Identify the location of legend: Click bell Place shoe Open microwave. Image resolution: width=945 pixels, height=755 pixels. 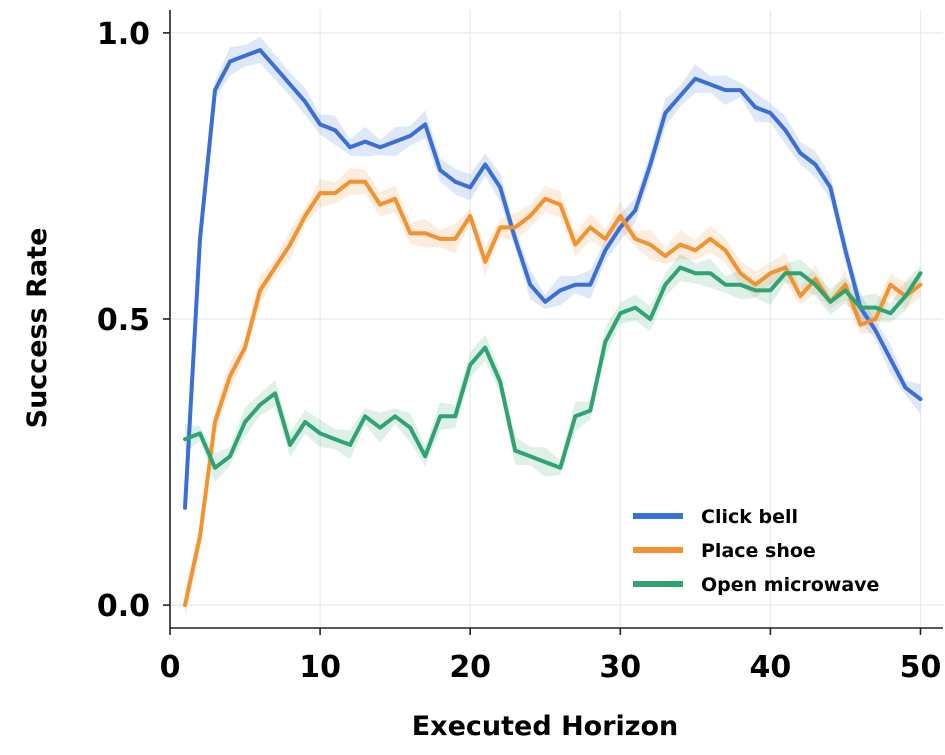
(756, 551).